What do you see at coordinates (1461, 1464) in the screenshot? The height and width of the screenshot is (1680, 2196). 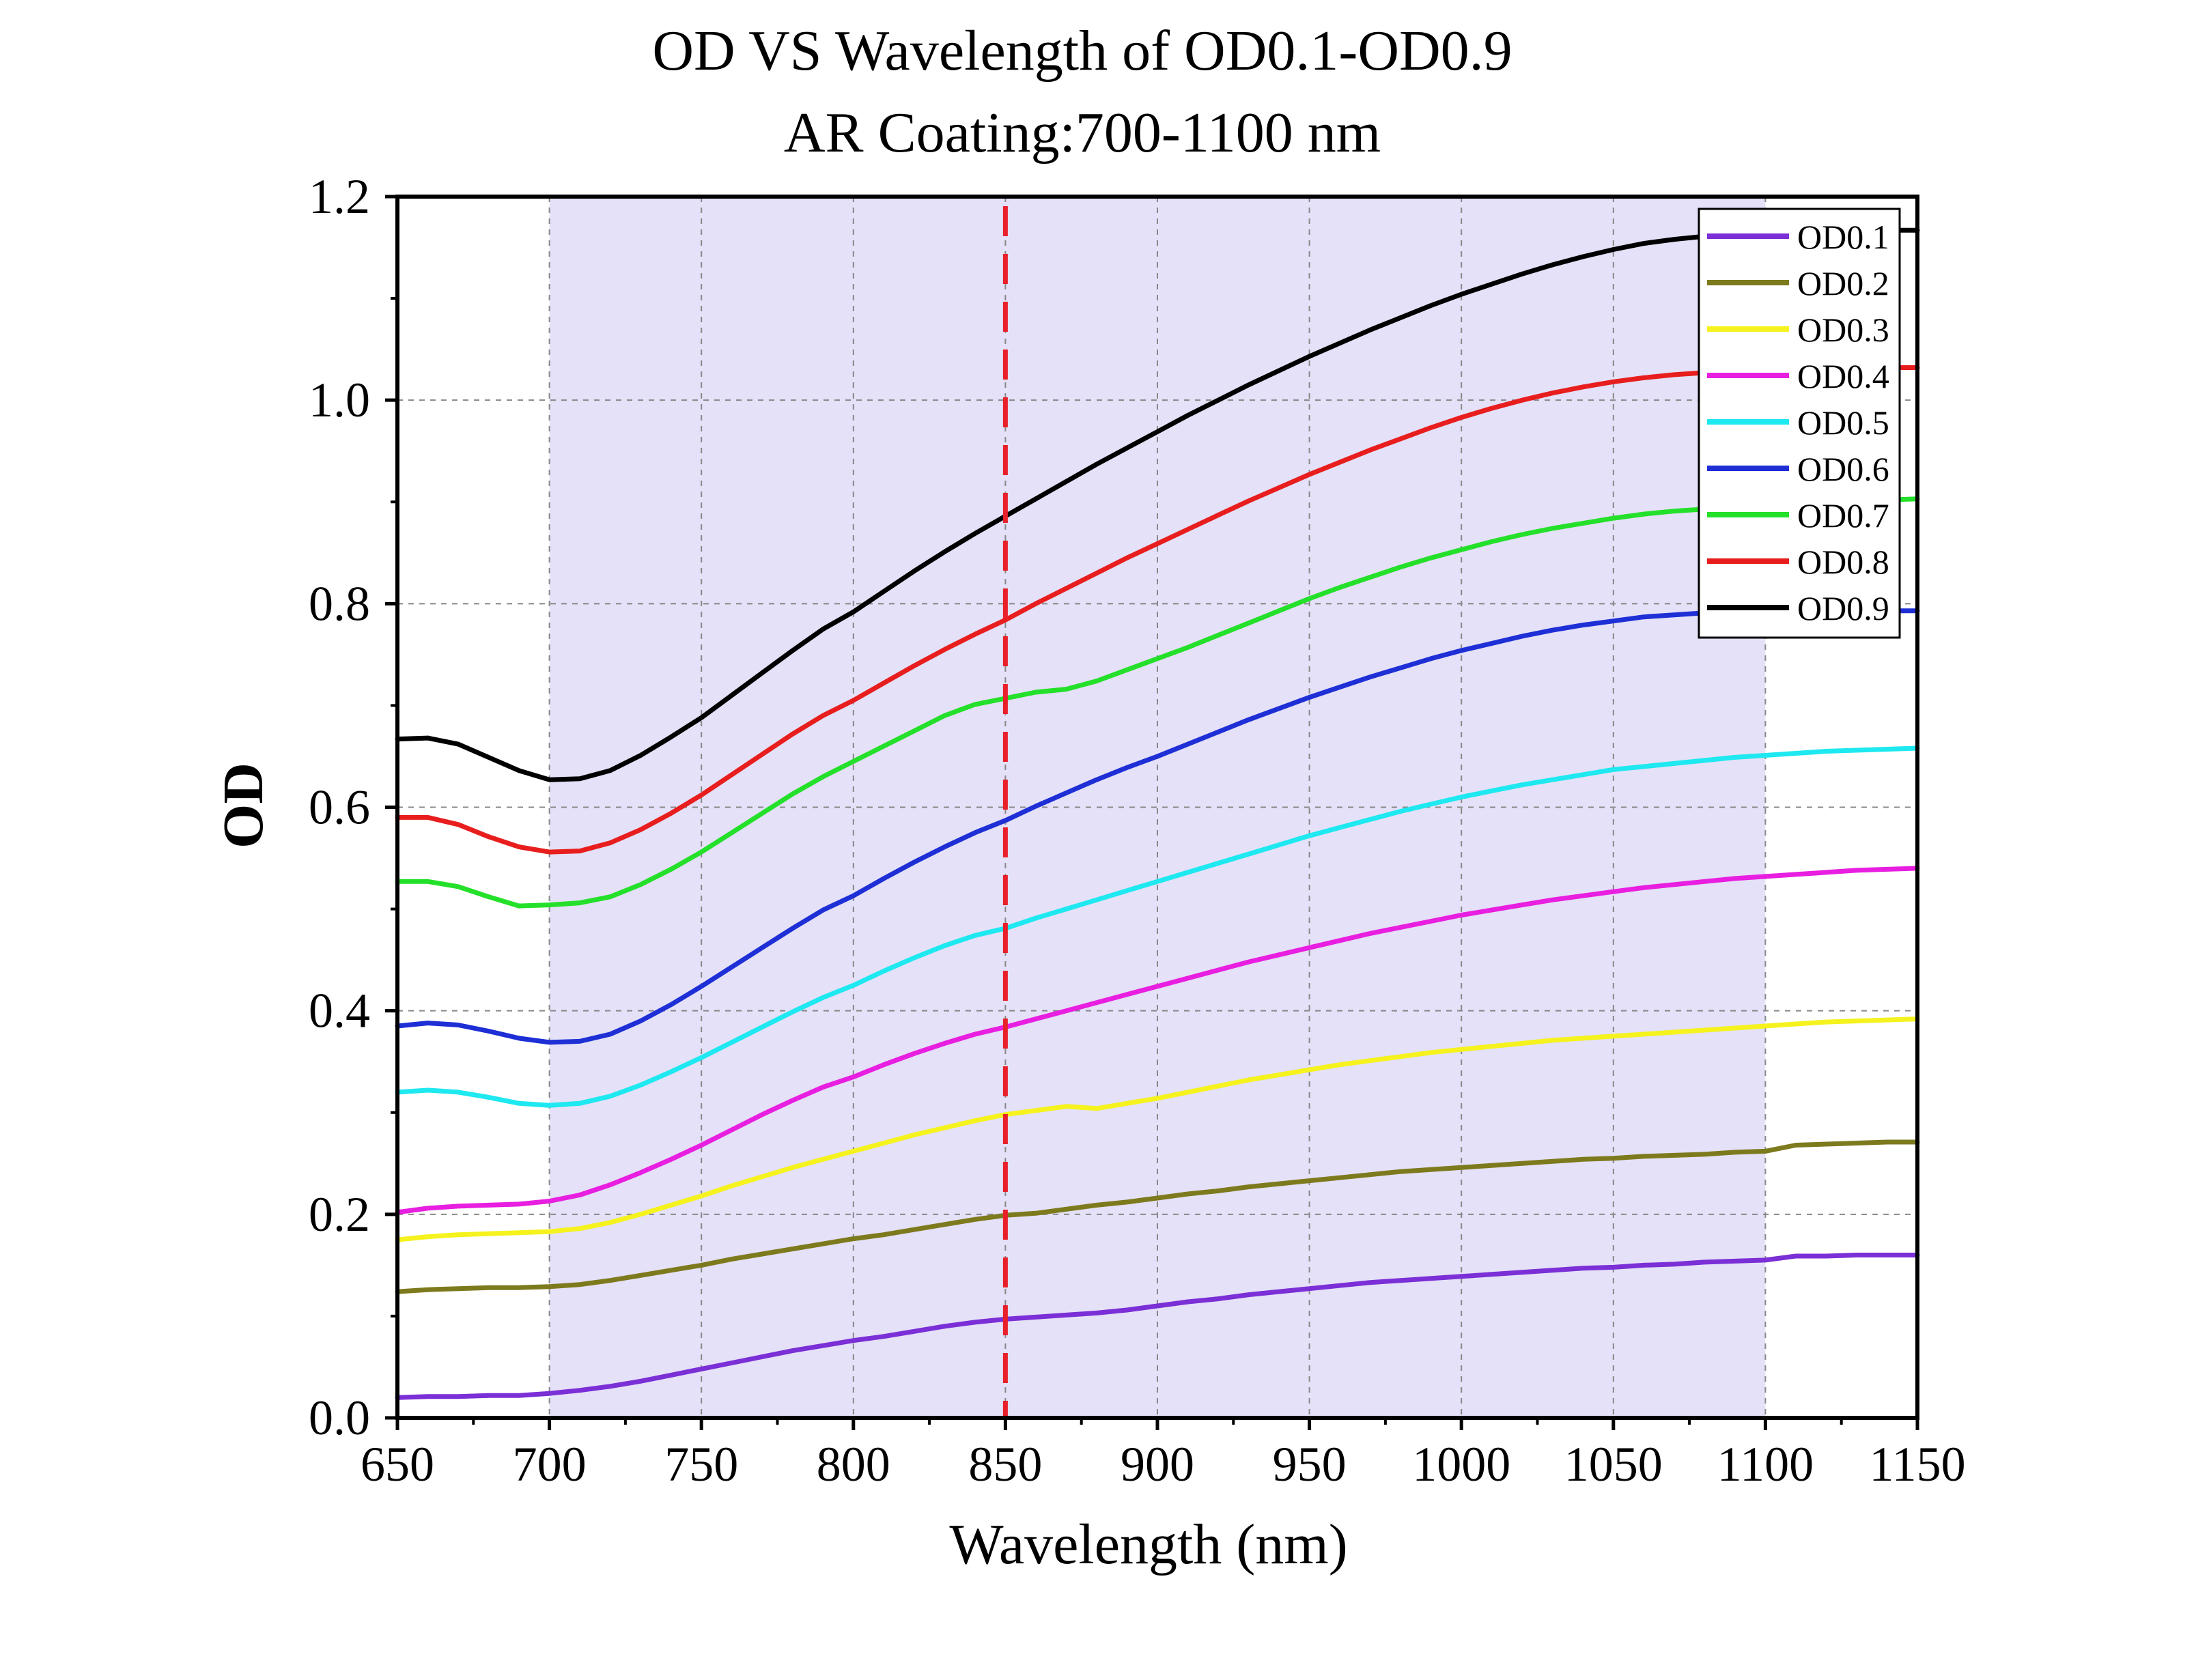 I see `x-tick-label: 1000` at bounding box center [1461, 1464].